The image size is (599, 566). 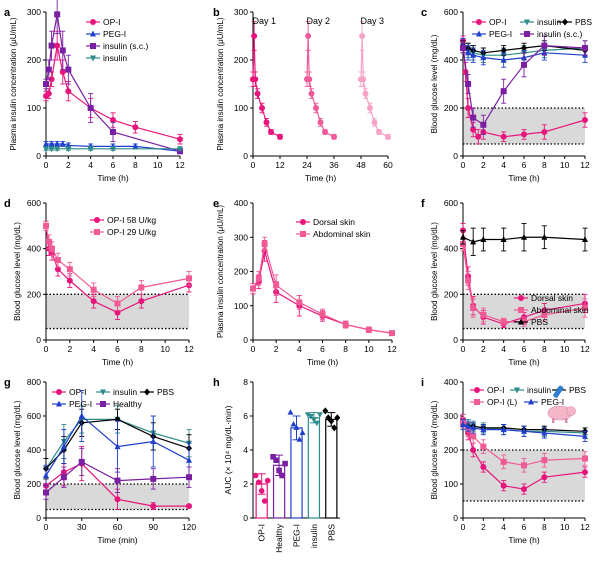 I want to click on x-tick-label: 36, so click(x=334, y=165).